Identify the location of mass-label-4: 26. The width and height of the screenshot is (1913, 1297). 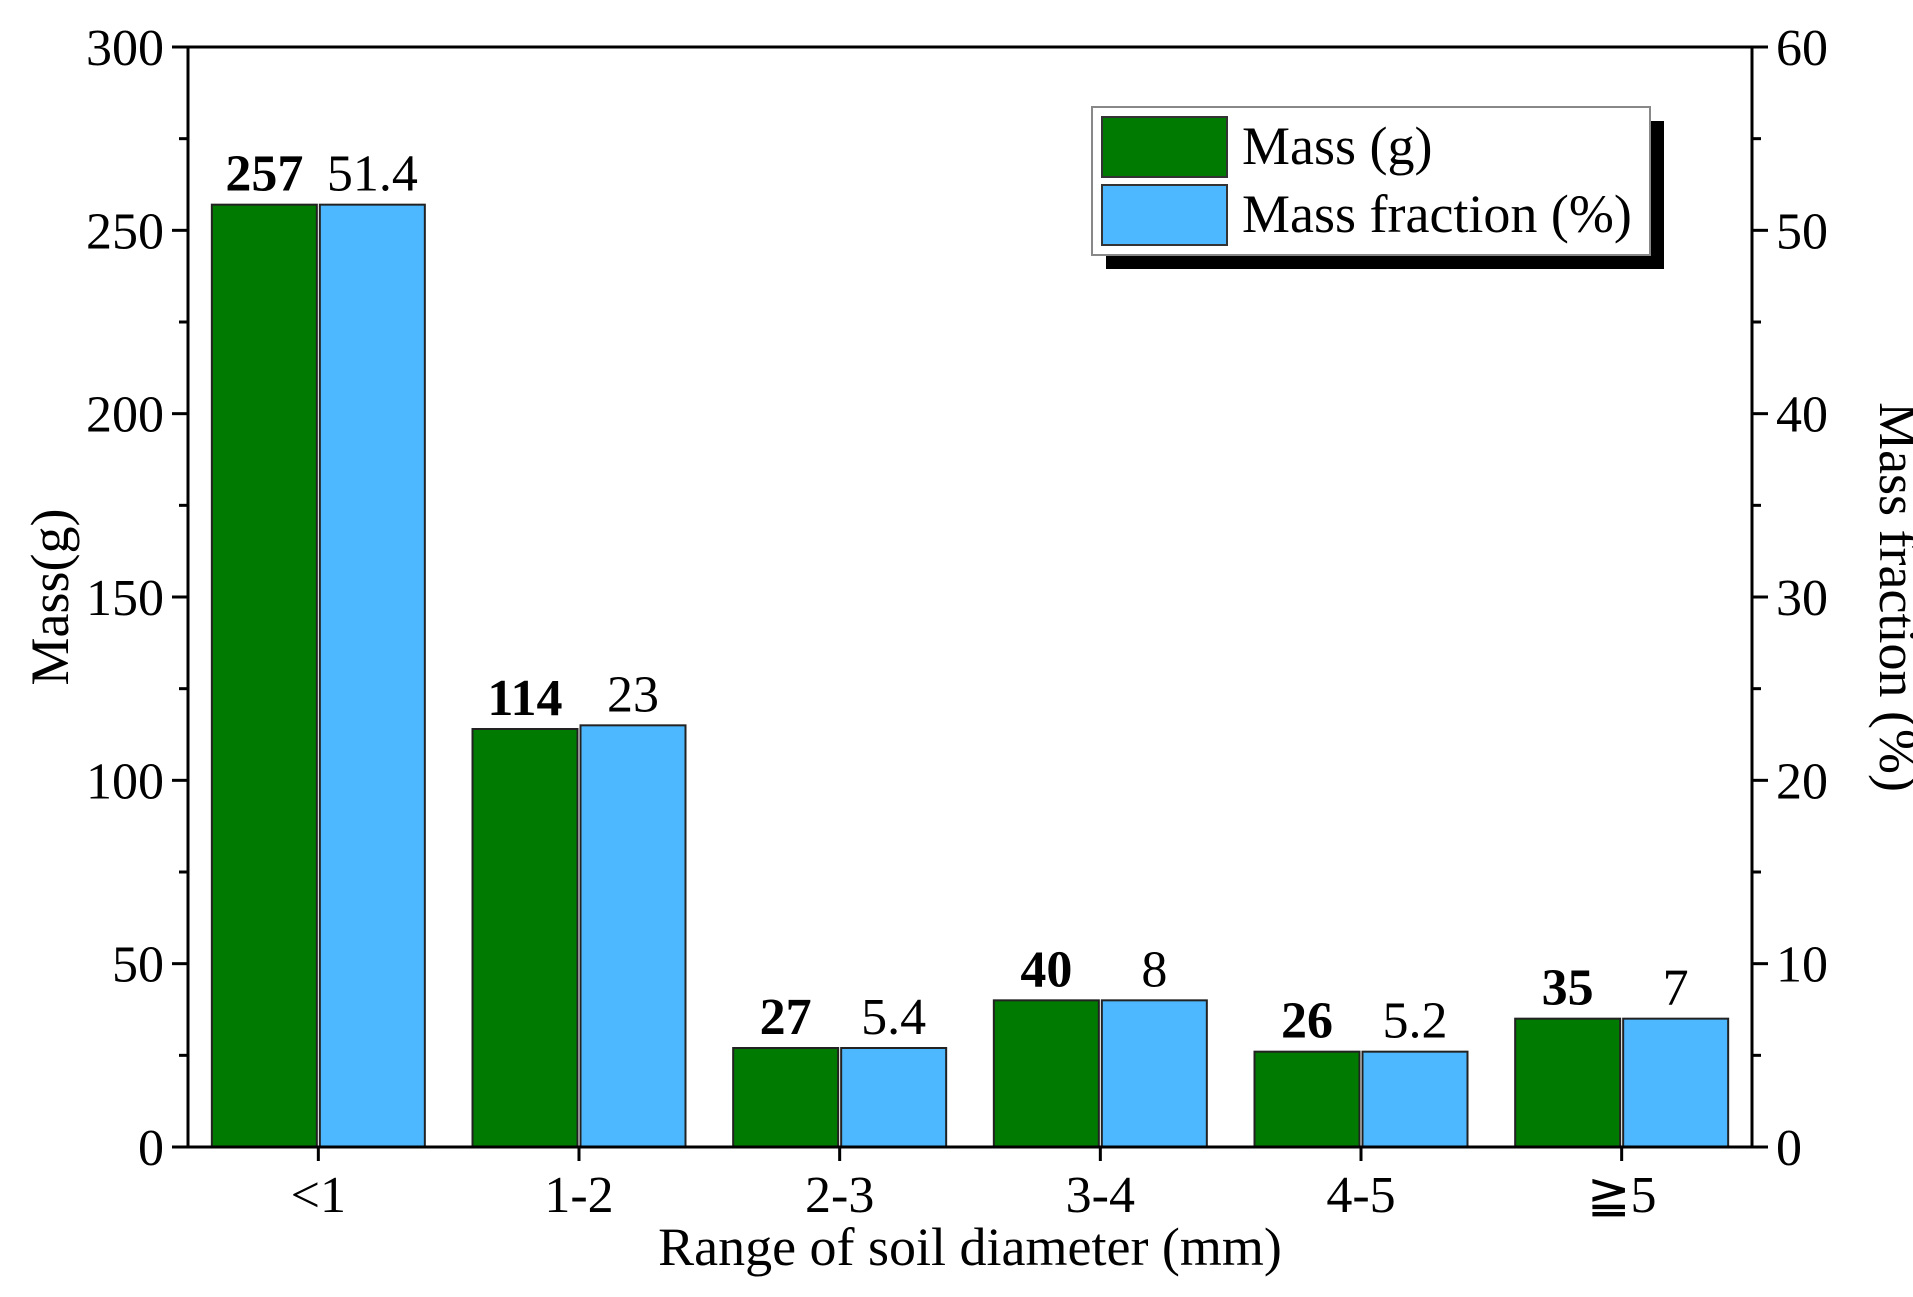
(1307, 1021).